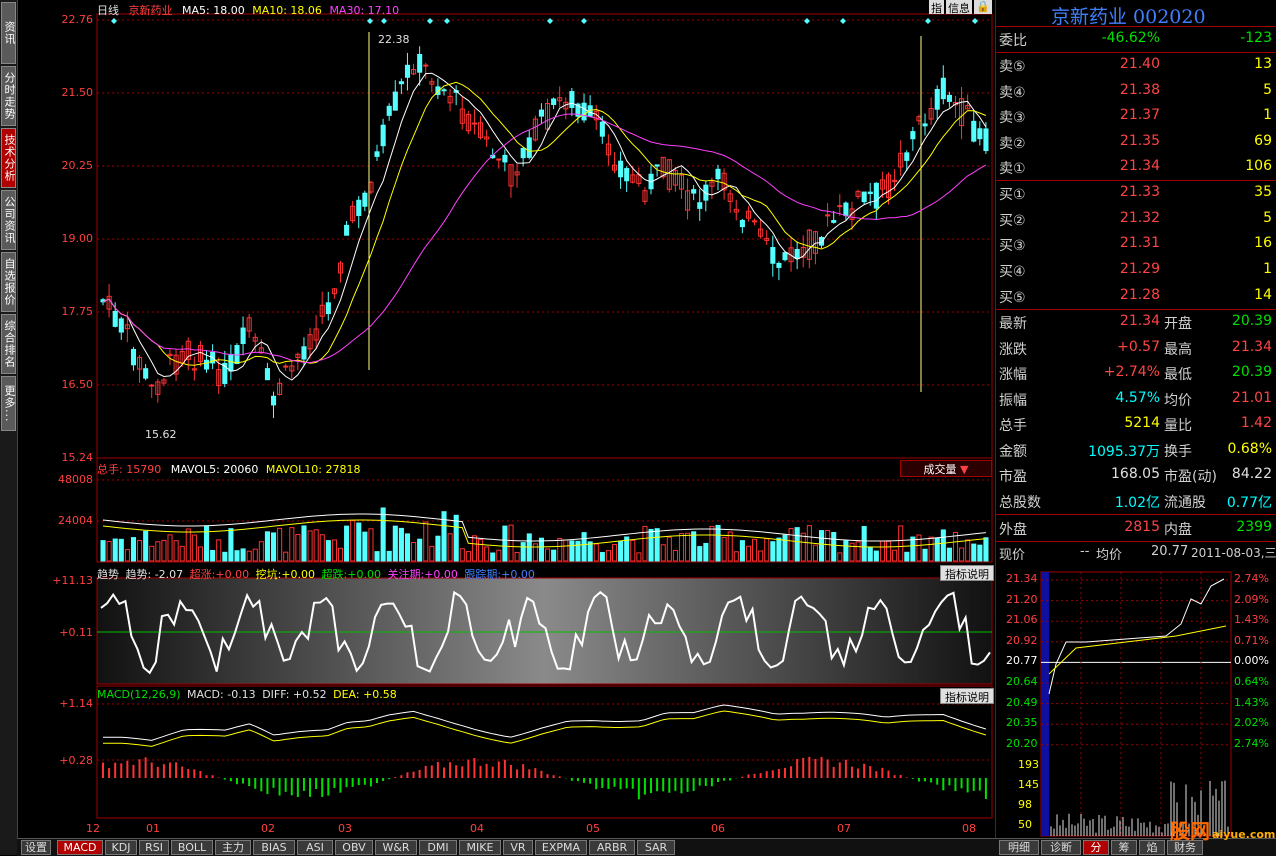 The width and height of the screenshot is (1276, 856). Describe the element at coordinates (936, 7) in the screenshot. I see `index-button: 指` at that location.